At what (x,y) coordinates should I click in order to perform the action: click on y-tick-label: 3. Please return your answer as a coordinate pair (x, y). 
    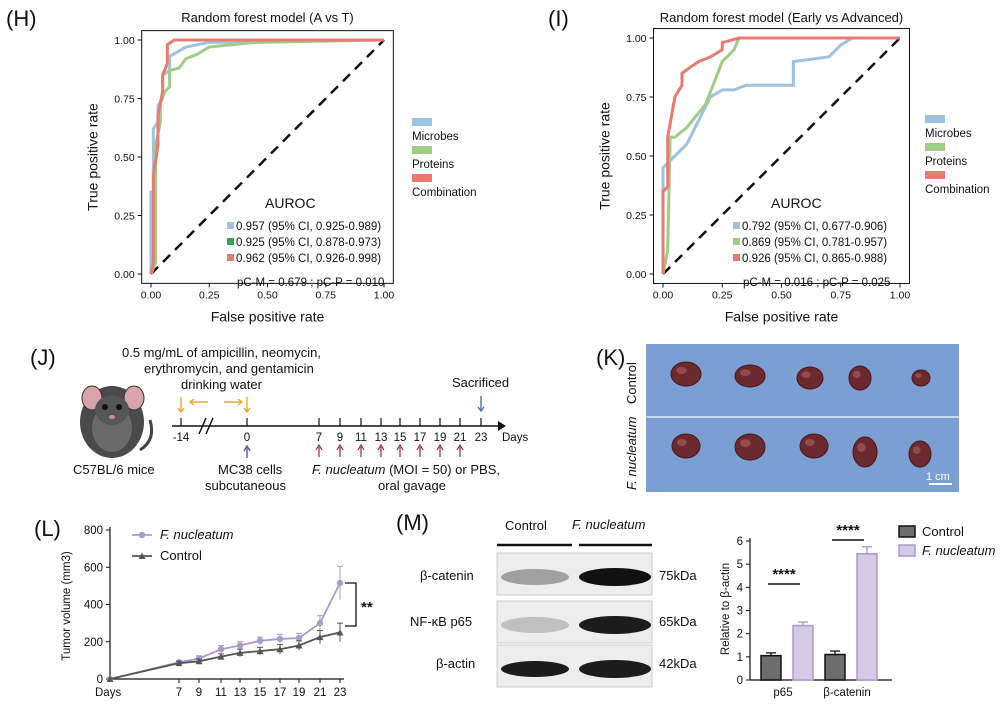
    Looking at the image, I should click on (740, 612).